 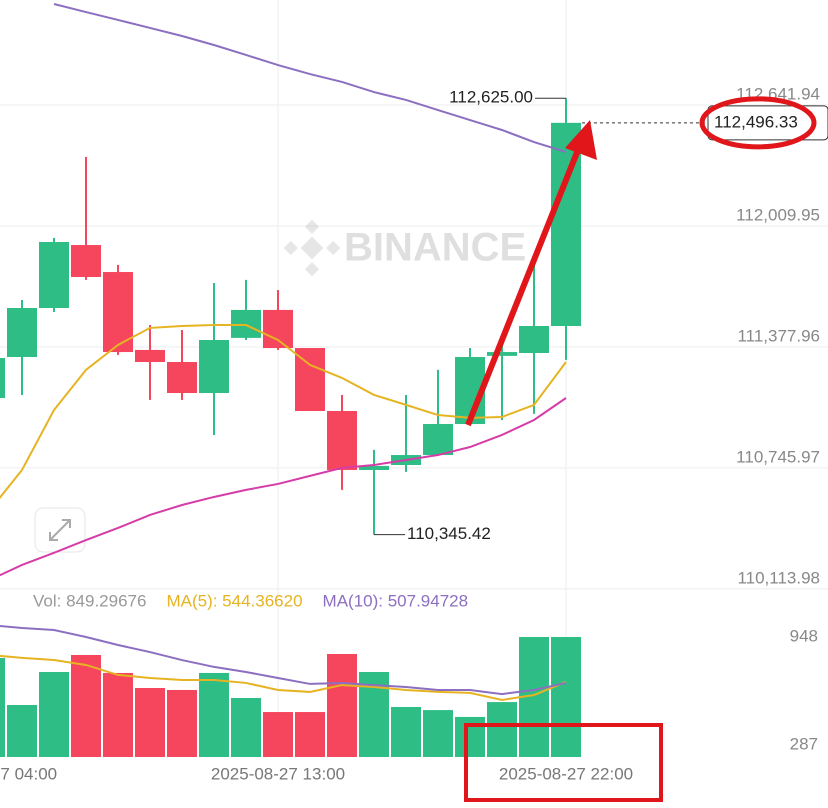 I want to click on volume-legend: MA(10): 507.94728, so click(x=396, y=600).